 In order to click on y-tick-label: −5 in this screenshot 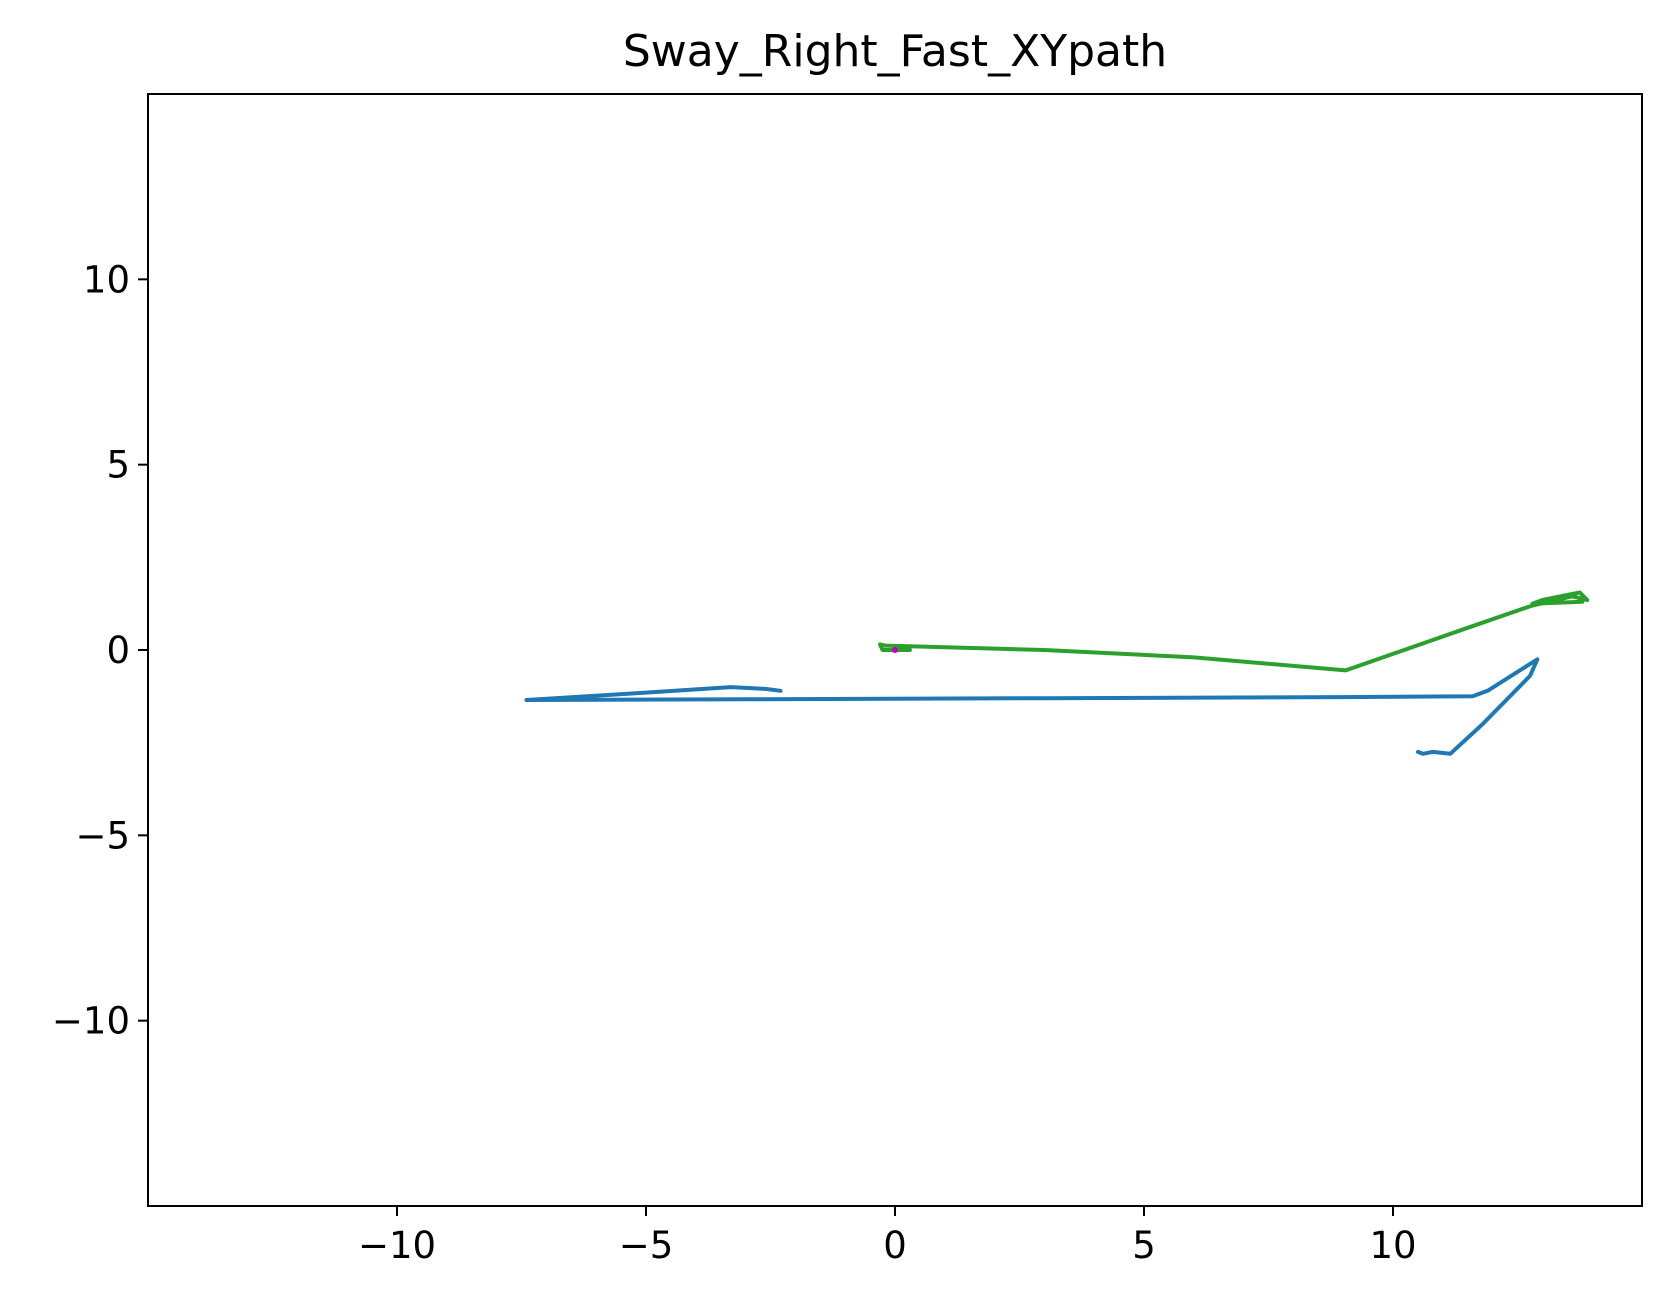, I will do `click(102, 835)`.